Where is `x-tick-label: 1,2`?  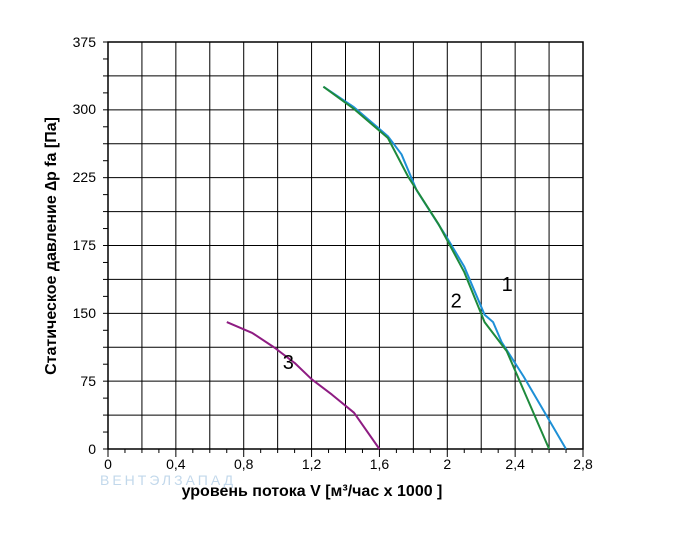 x-tick-label: 1,2 is located at coordinates (312, 464).